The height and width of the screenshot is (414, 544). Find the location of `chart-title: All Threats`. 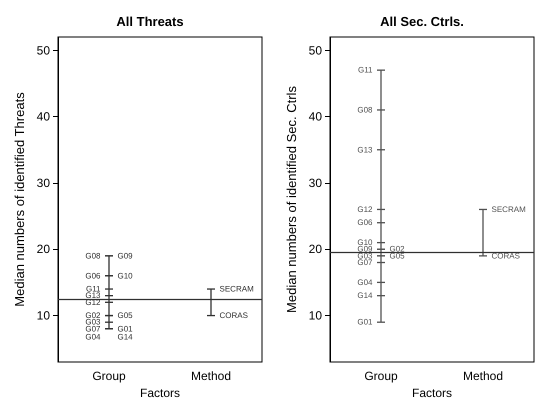

chart-title: All Threats is located at coordinates (150, 21).